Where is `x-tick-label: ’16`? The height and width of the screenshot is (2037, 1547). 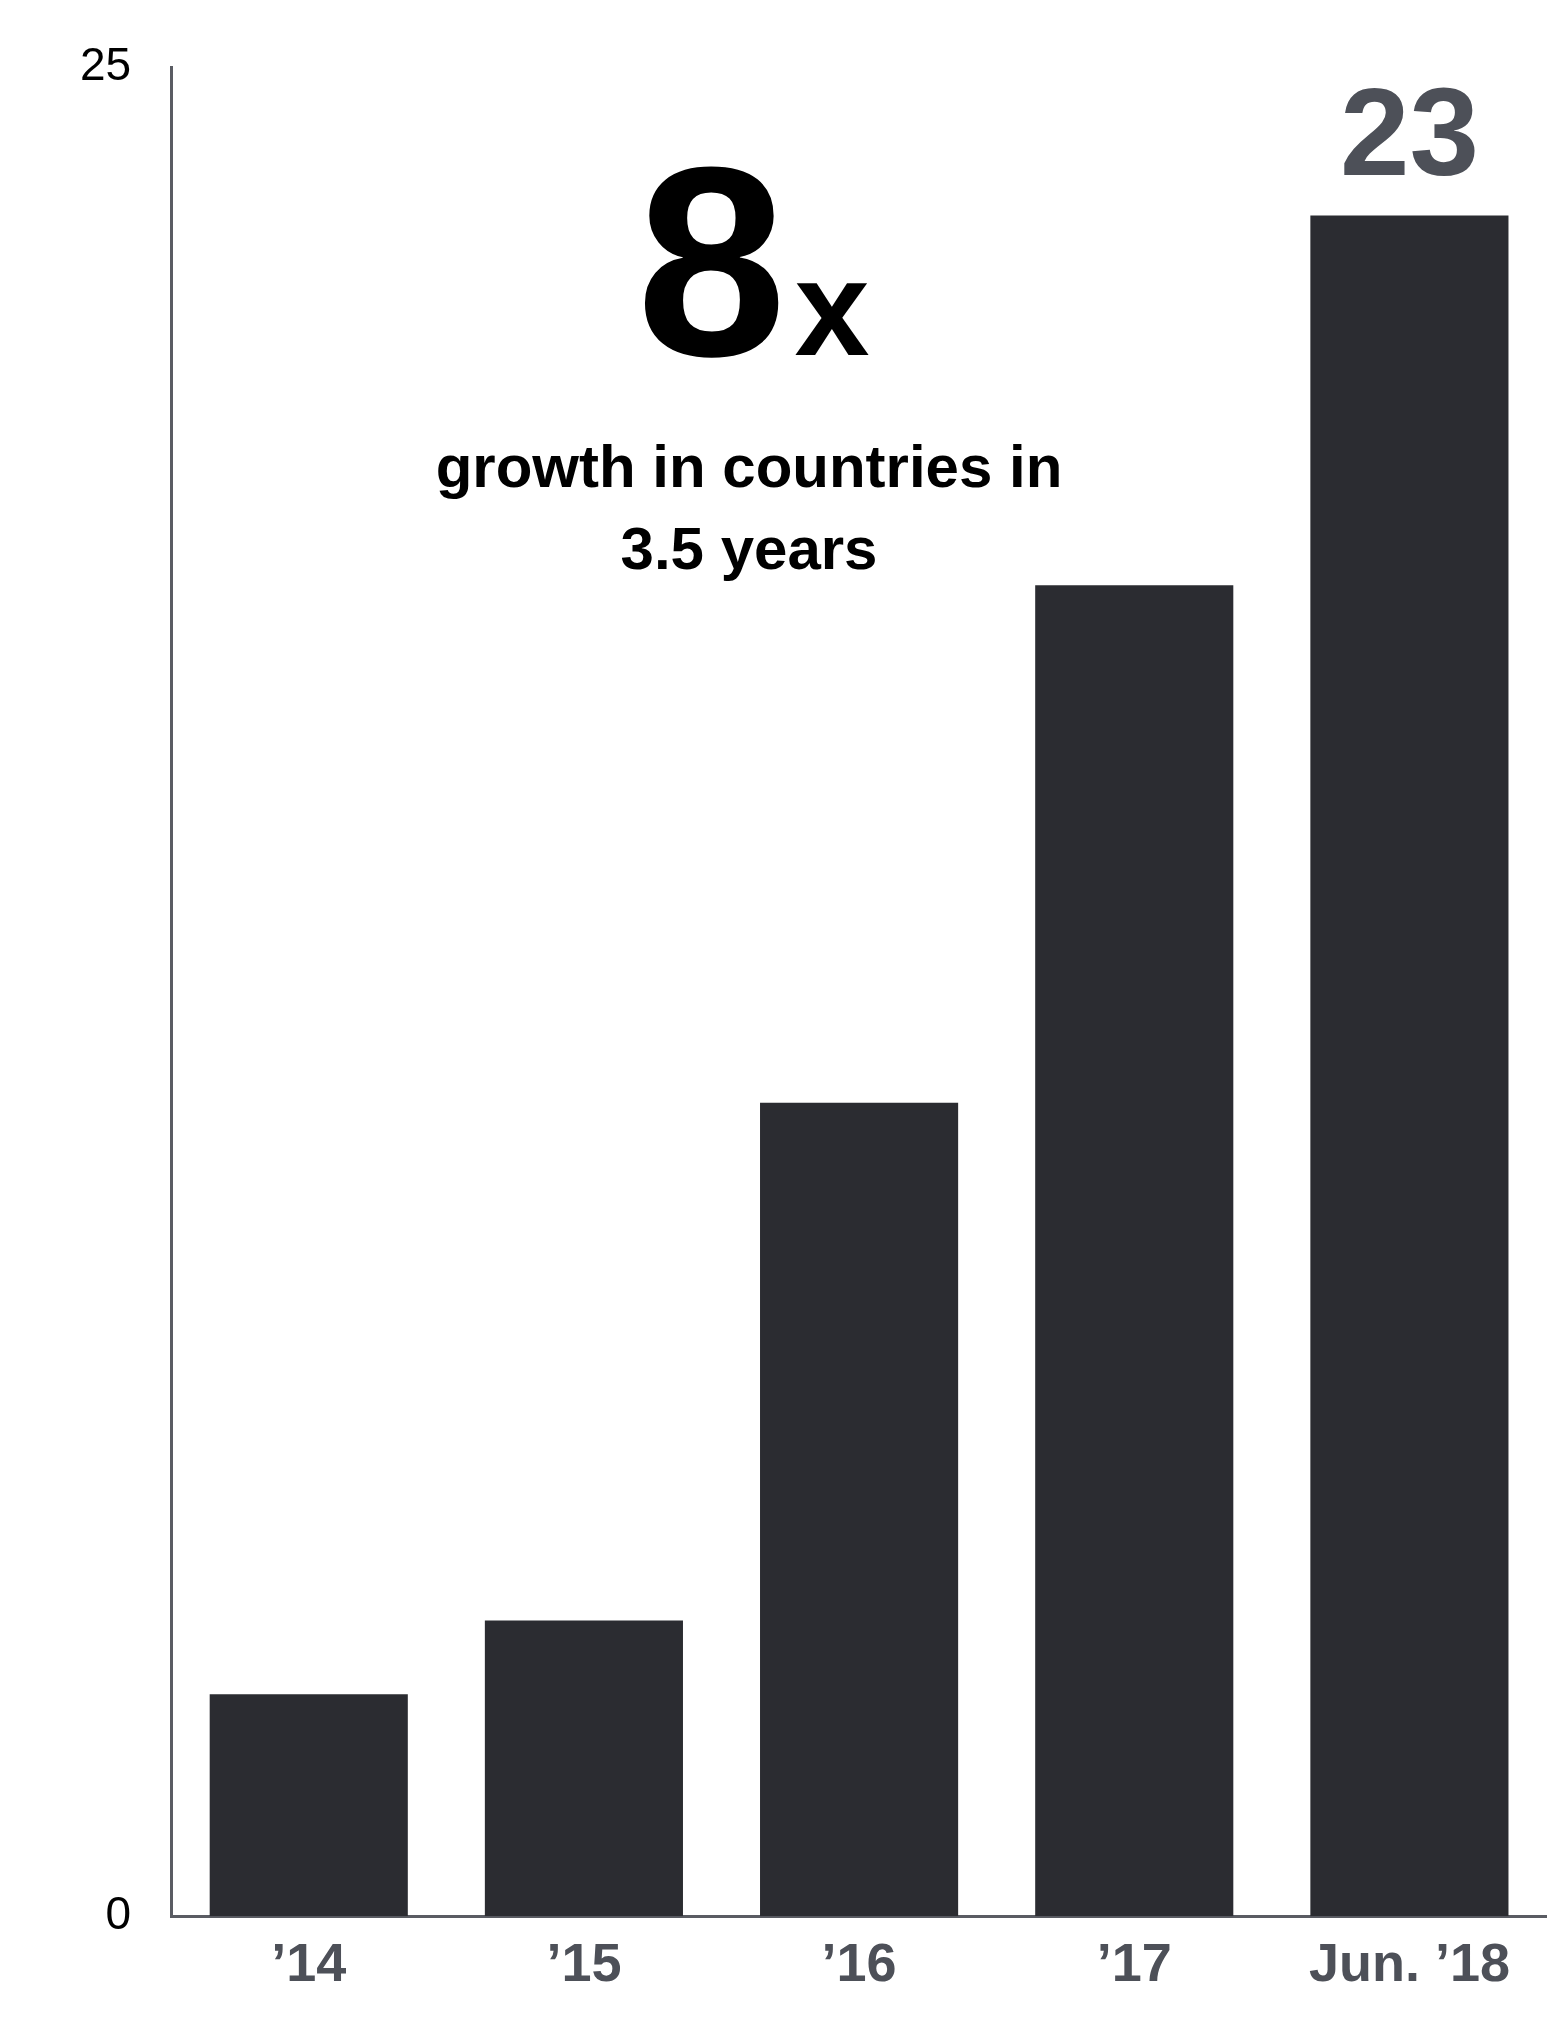 x-tick-label: ’16 is located at coordinates (859, 1962).